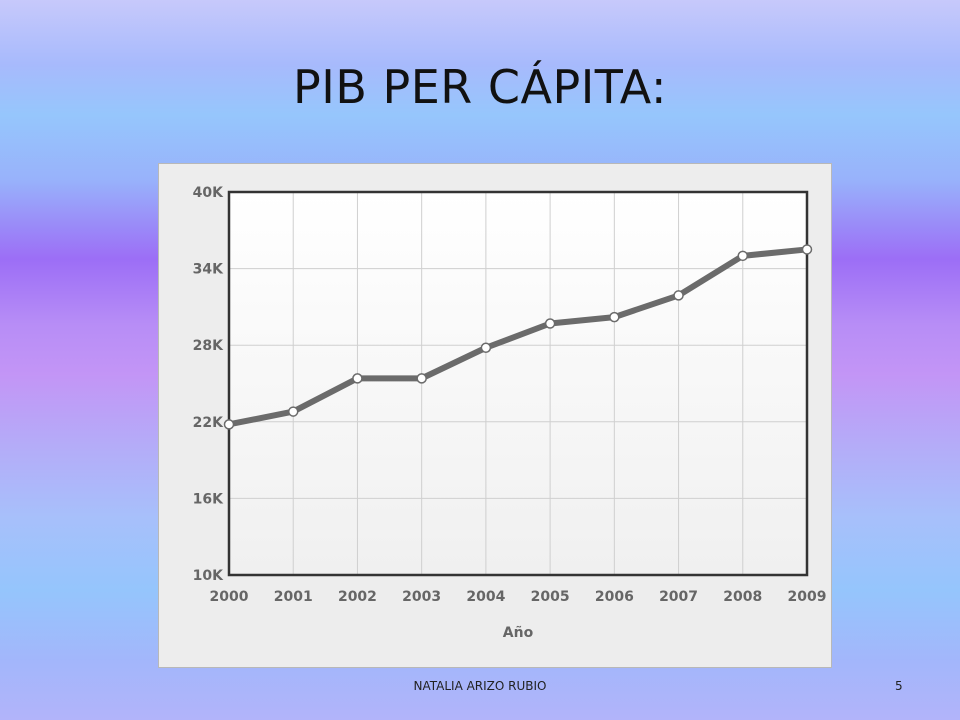  What do you see at coordinates (421, 597) in the screenshot?
I see `x-tick-label: 2003` at bounding box center [421, 597].